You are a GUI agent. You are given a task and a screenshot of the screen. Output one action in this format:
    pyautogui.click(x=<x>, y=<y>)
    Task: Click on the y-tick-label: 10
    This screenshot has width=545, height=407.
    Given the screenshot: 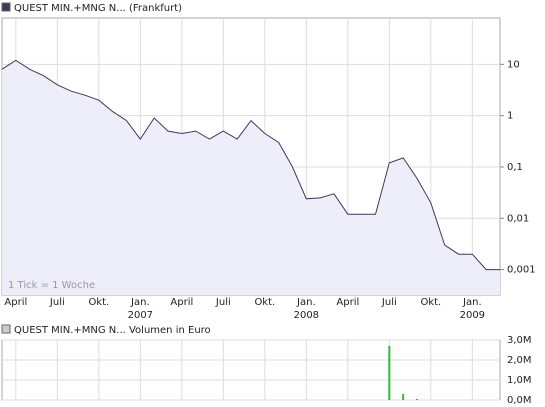 What is the action you would take?
    pyautogui.click(x=513, y=64)
    